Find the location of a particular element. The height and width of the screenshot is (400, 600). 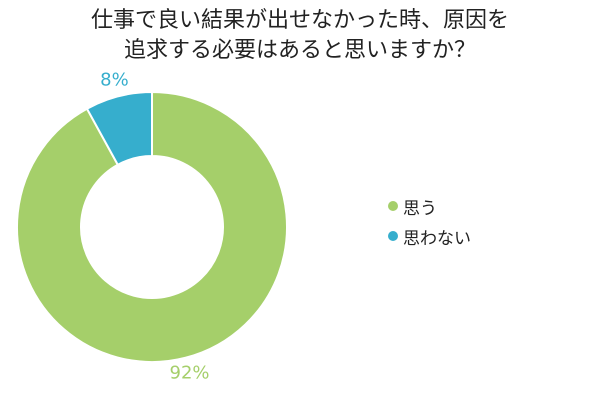

slice-label-yes: 92% is located at coordinates (190, 372).